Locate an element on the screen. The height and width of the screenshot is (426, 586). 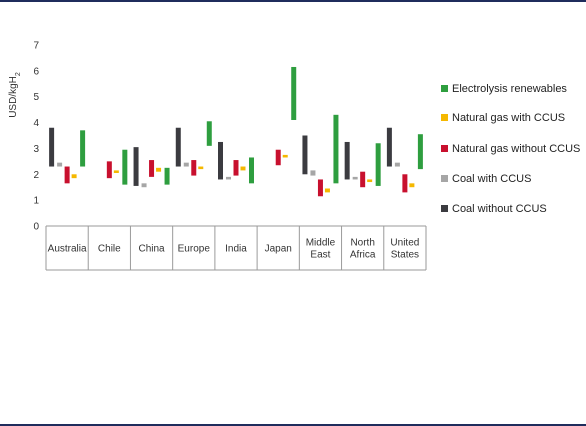
legend-label: Natural gas without CCUS is located at coordinates (516, 149).